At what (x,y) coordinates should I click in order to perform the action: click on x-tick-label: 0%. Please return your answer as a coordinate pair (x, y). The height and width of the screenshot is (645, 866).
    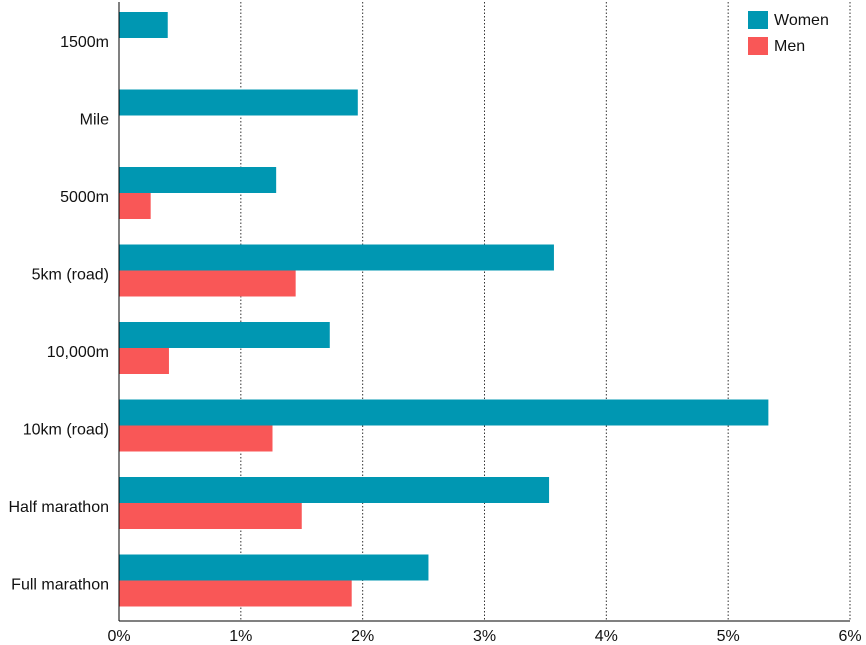
    Looking at the image, I should click on (118, 636).